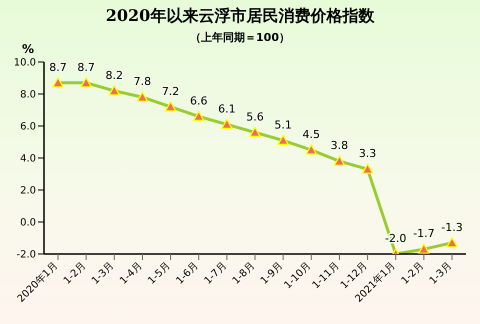 This screenshot has height=324, width=480. I want to click on data-label: 5.6, so click(255, 117).